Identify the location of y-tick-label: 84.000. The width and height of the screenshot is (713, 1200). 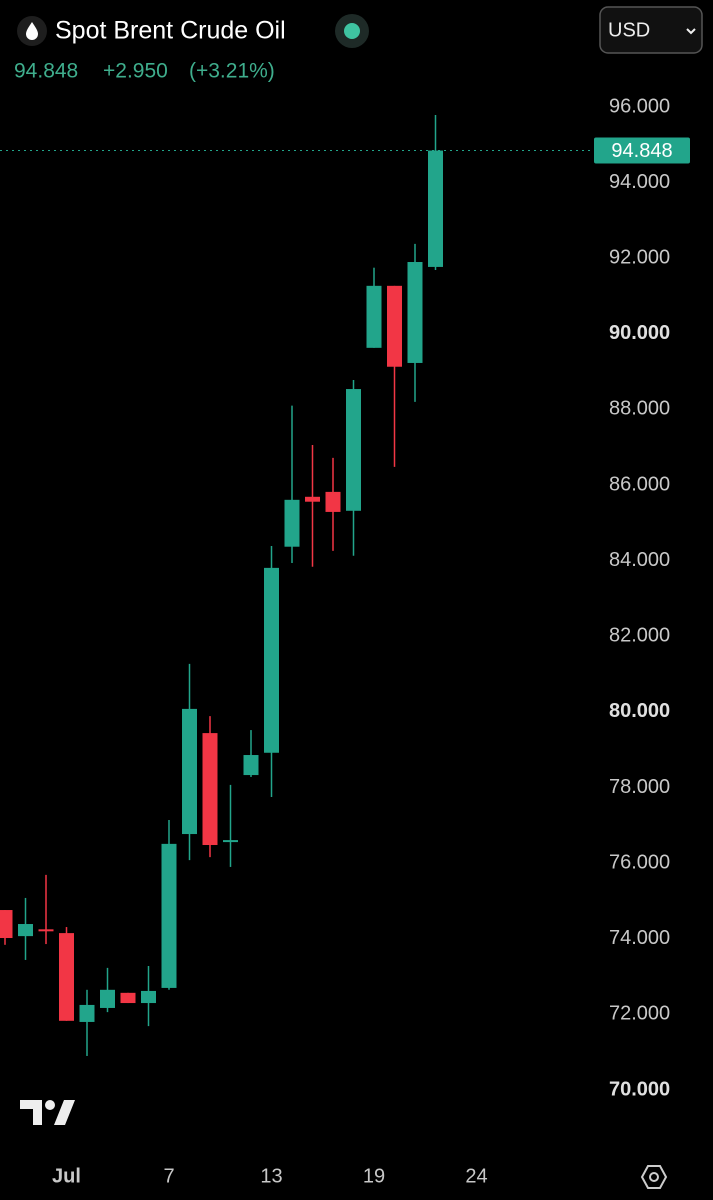
(639, 560).